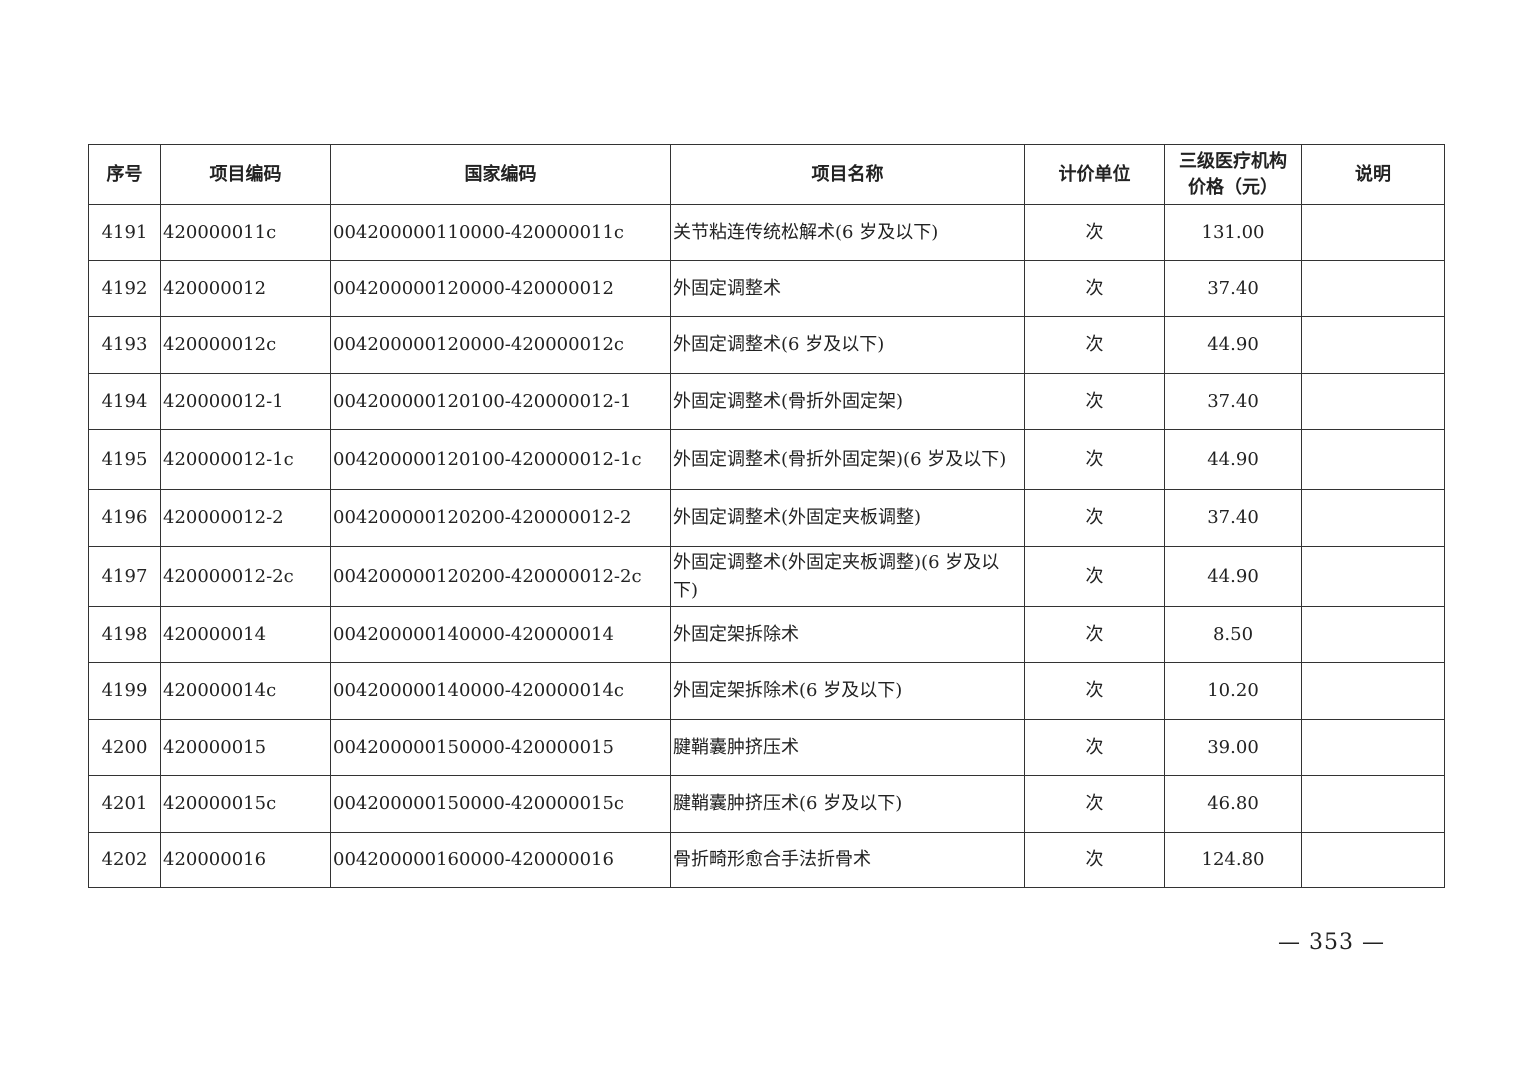 This screenshot has width=1520, height=1074. What do you see at coordinates (1233, 634) in the screenshot?
I see `row-price: 8.50` at bounding box center [1233, 634].